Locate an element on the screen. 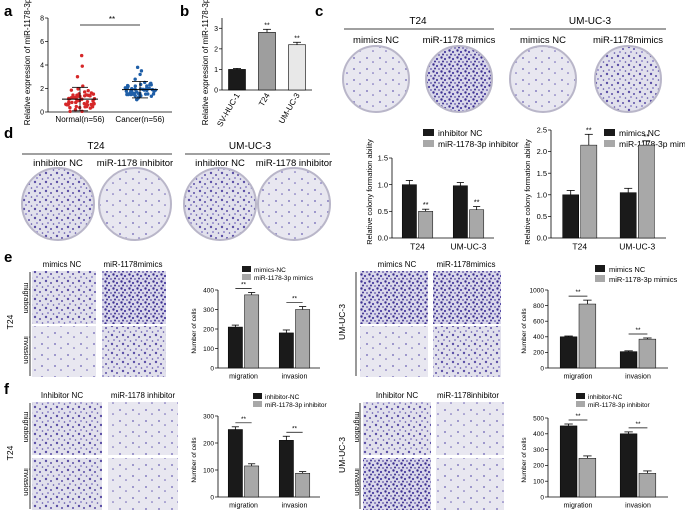 This screenshot has height=512, width=685. panel-e-left-col-2: miR-1178mimics is located at coordinates (133, 264).